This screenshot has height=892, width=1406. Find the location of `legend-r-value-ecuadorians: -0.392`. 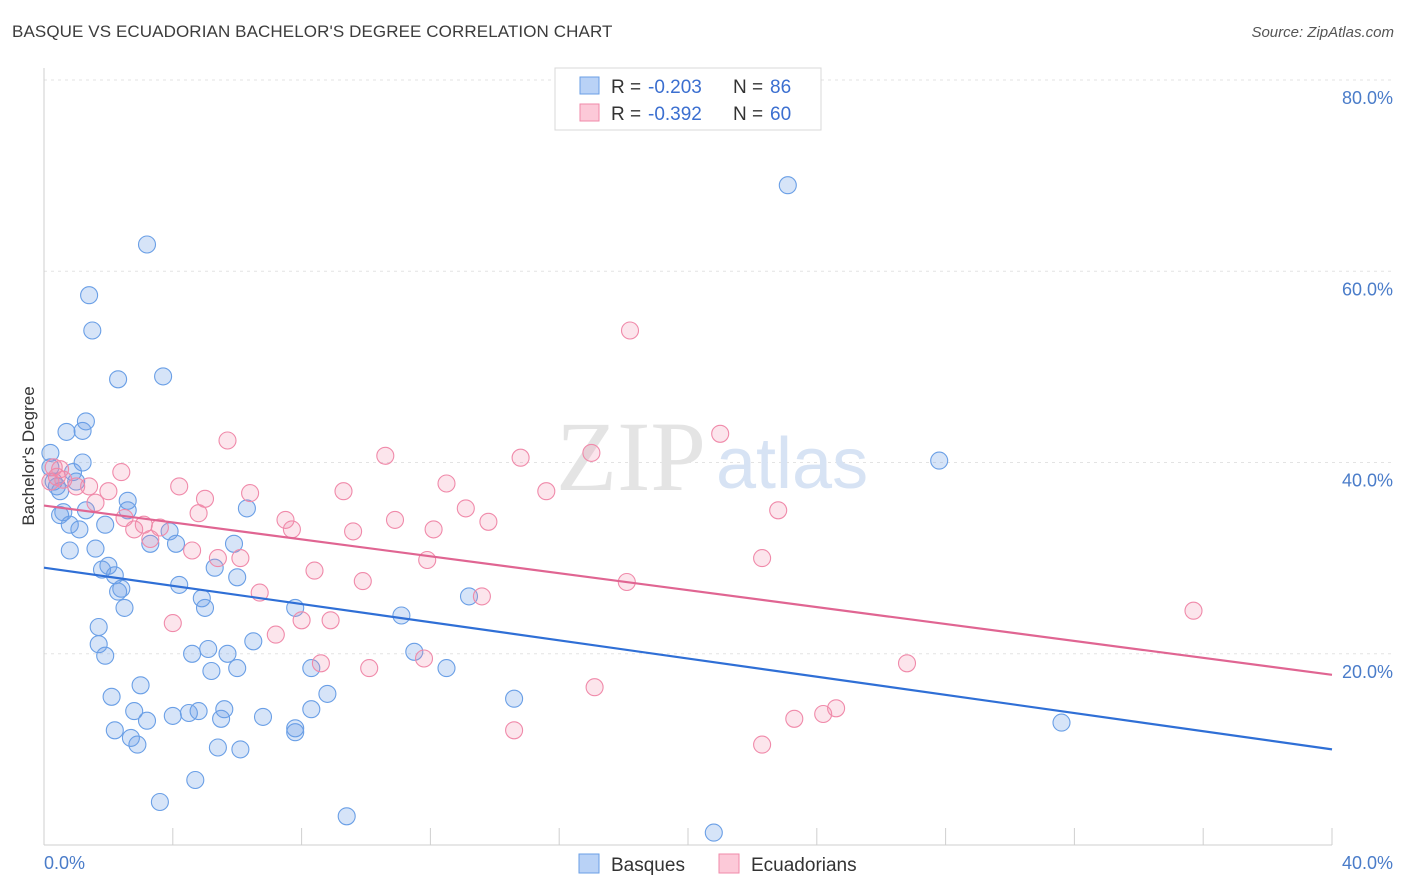

legend-r-value-ecuadorians: -0.392 is located at coordinates (675, 114).